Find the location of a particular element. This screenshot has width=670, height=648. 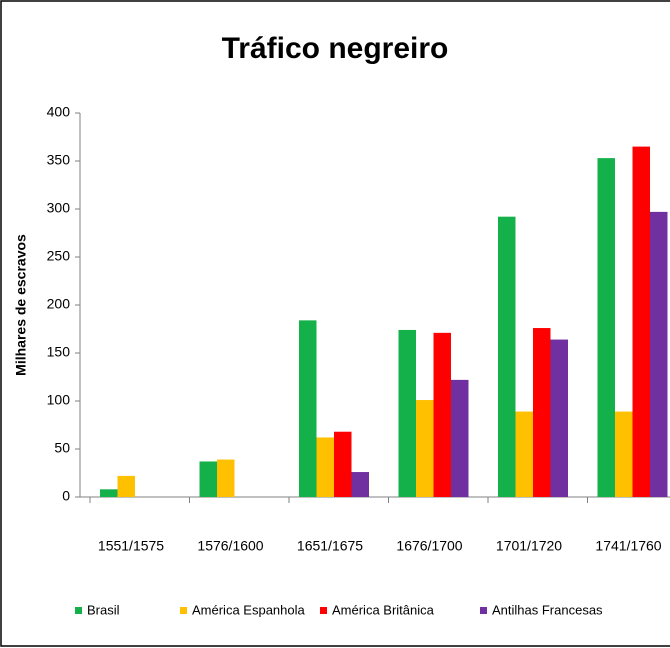

x-tick-label: 1701/1720 is located at coordinates (529, 546).